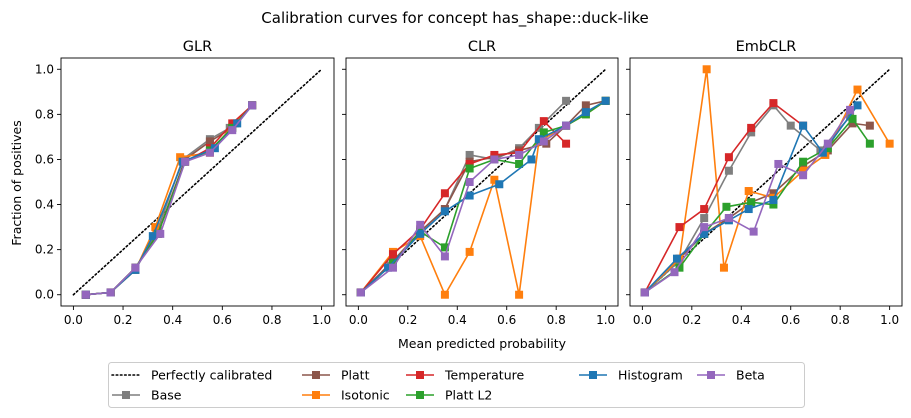  Describe the element at coordinates (650, 375) in the screenshot. I see `legend-label: Histogram` at that location.